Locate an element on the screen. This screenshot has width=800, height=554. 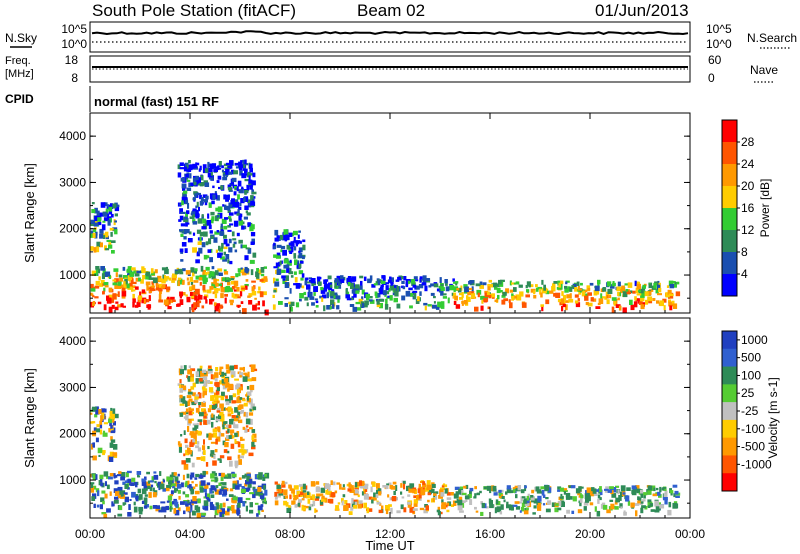
power-colorbar-tick-label: 28 is located at coordinates (748, 142).